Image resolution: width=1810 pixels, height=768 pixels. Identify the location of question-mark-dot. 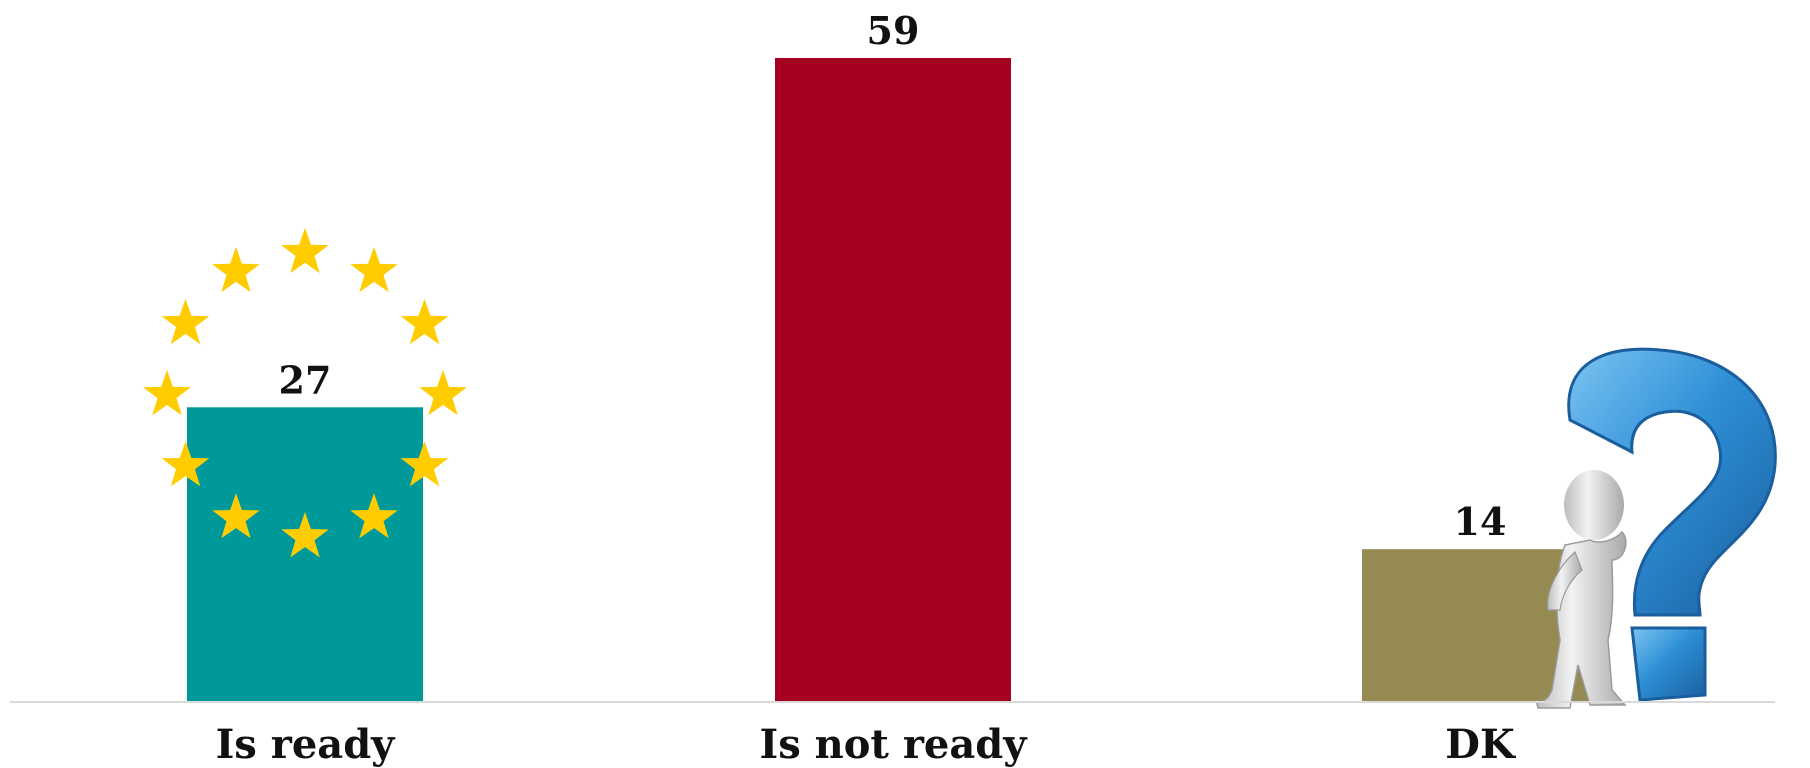
(1668, 664).